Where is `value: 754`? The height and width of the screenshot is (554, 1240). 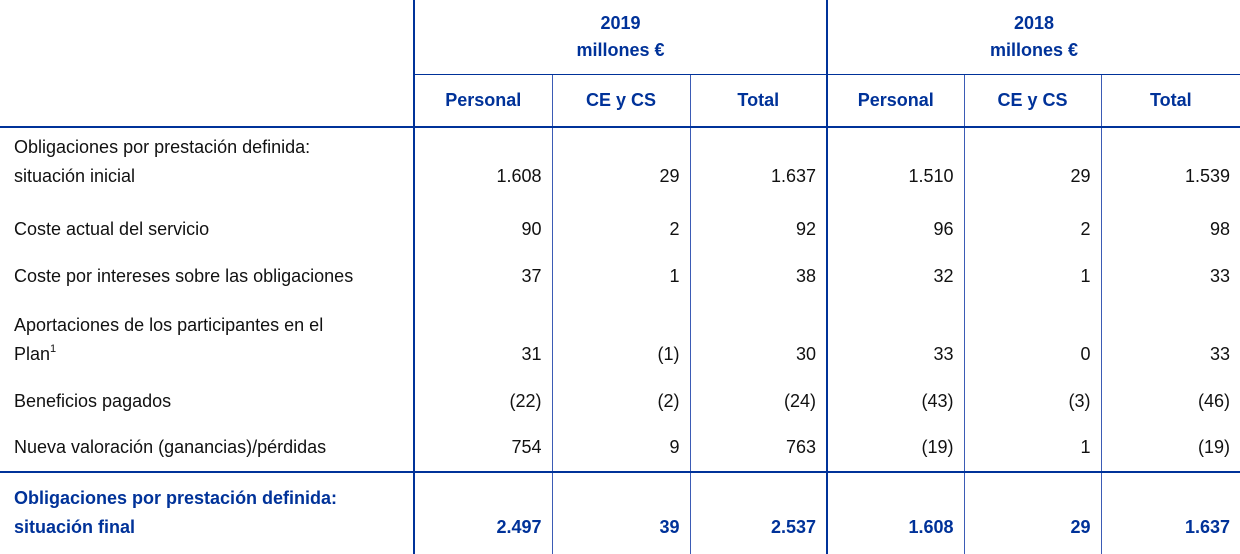 value: 754 is located at coordinates (526, 447).